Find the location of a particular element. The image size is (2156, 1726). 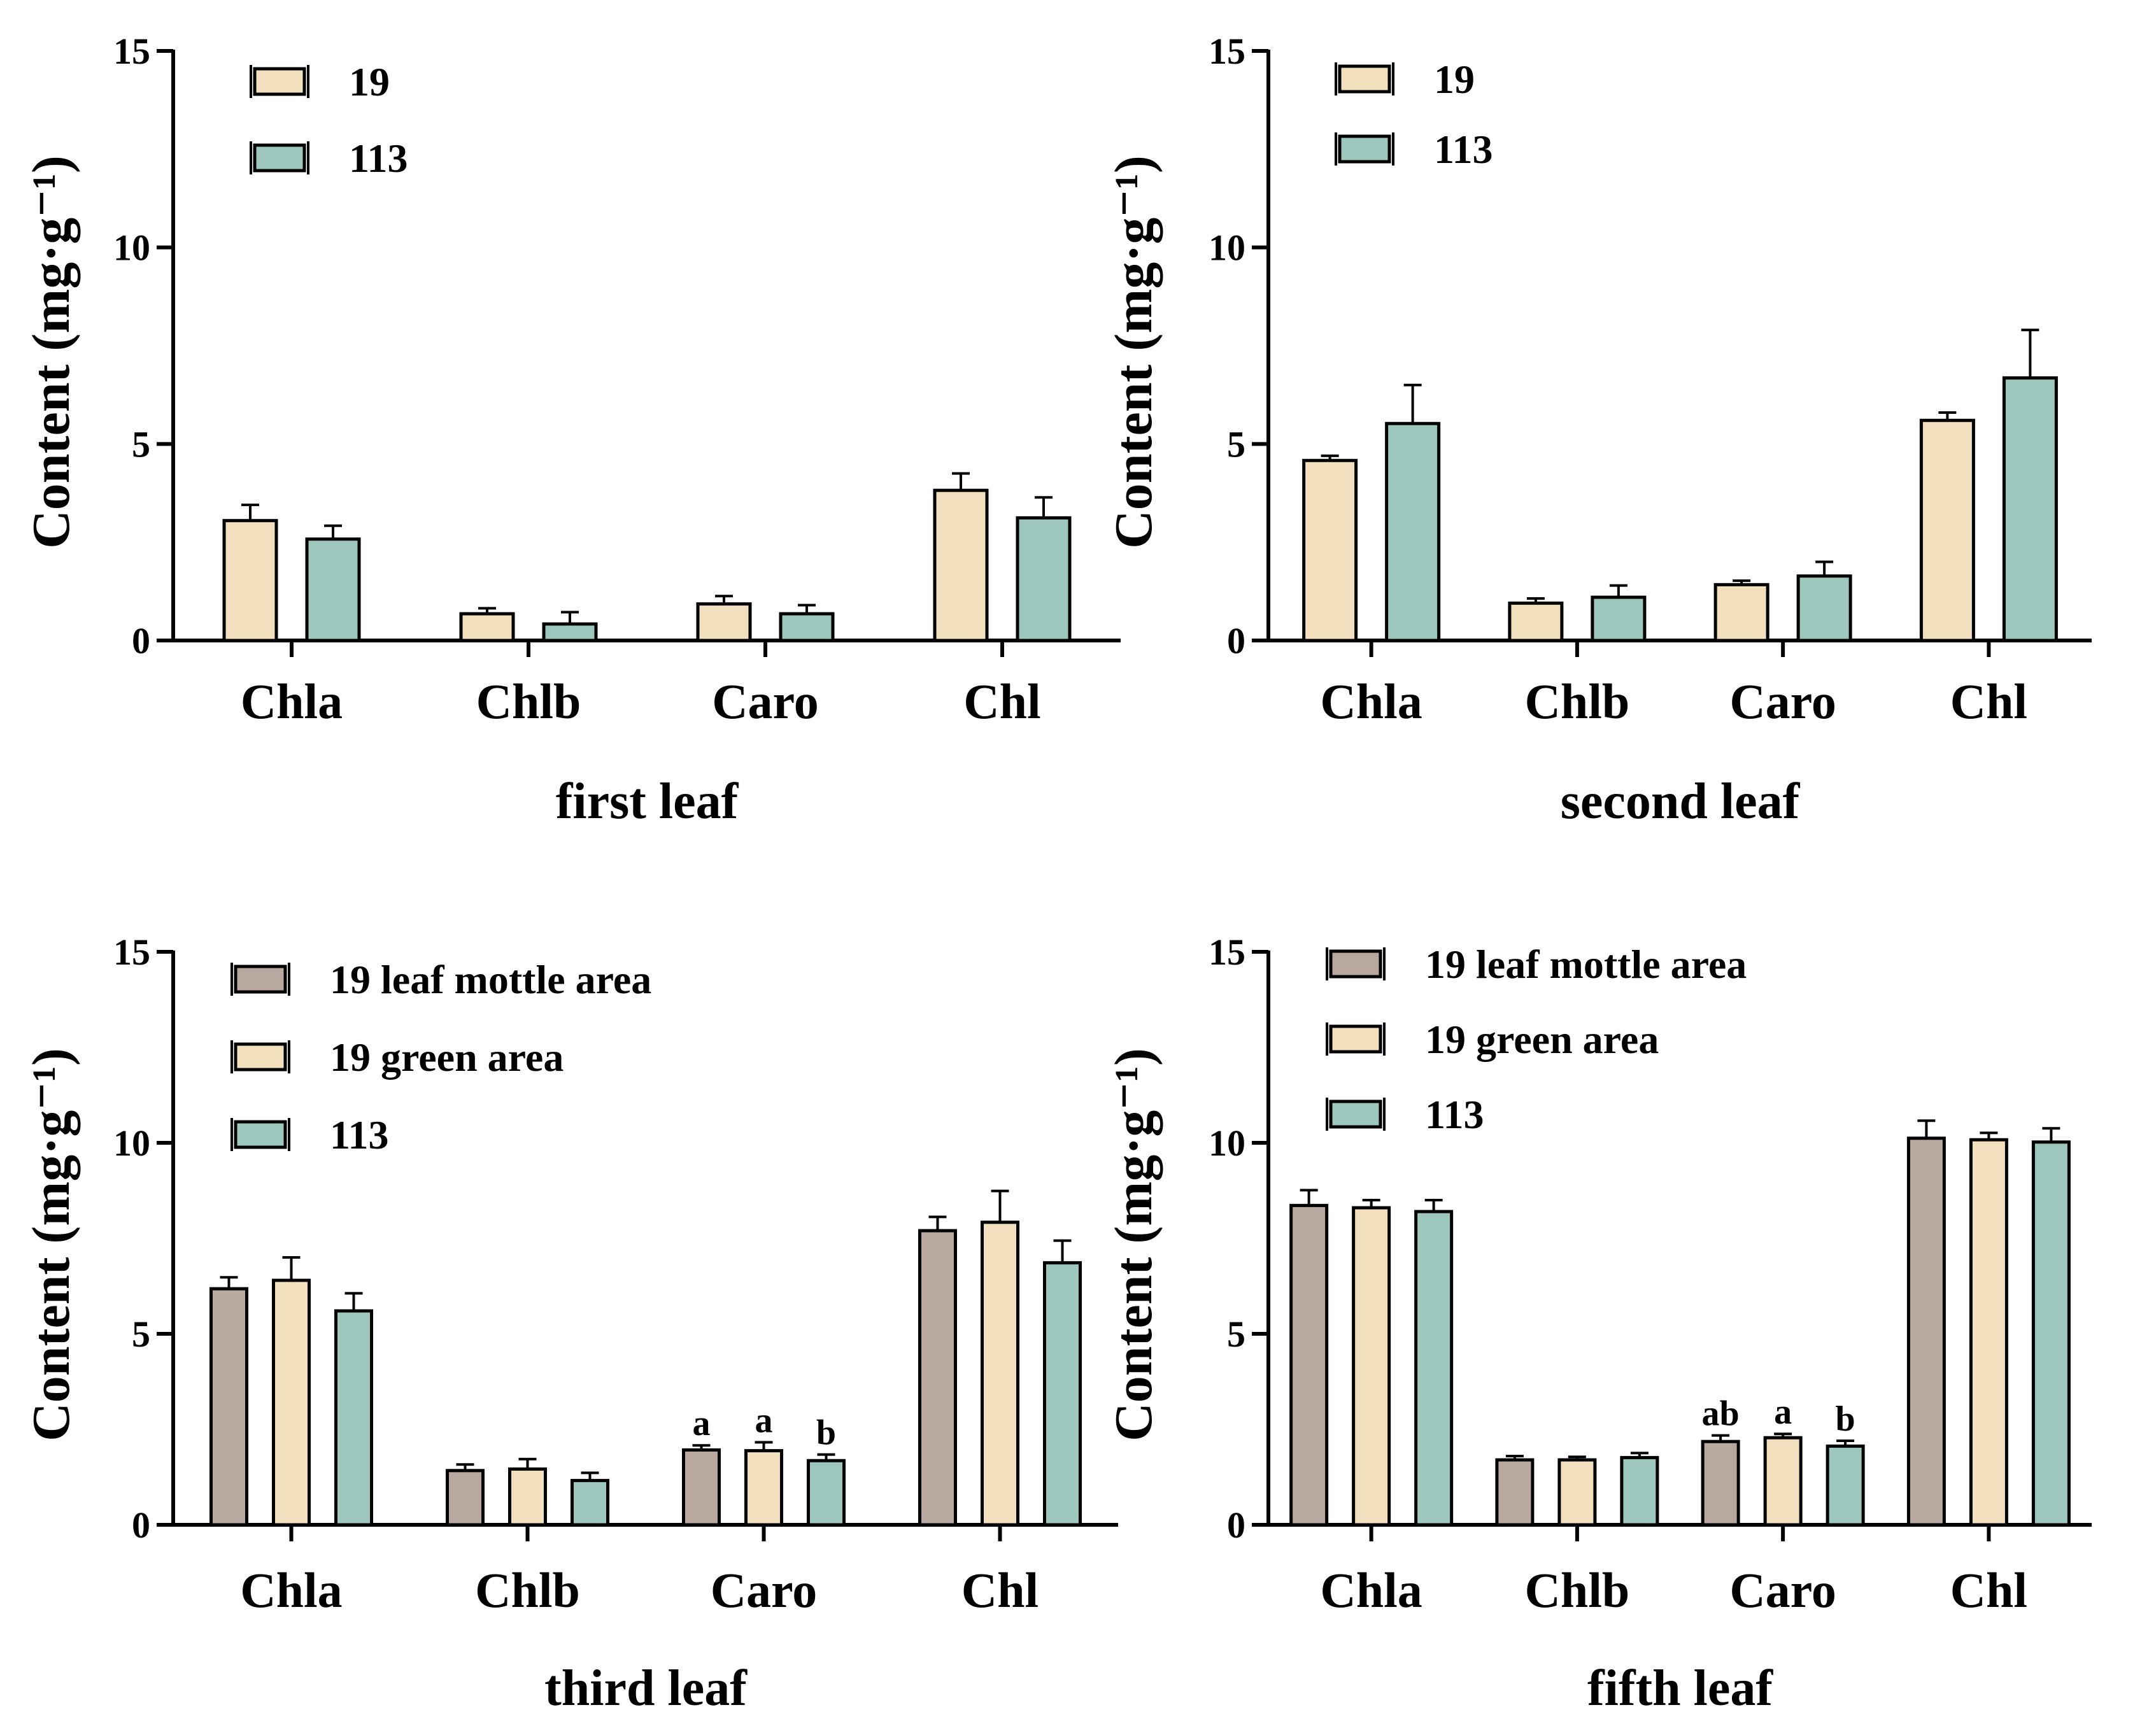

panel-title: second leaf is located at coordinates (1681, 802).